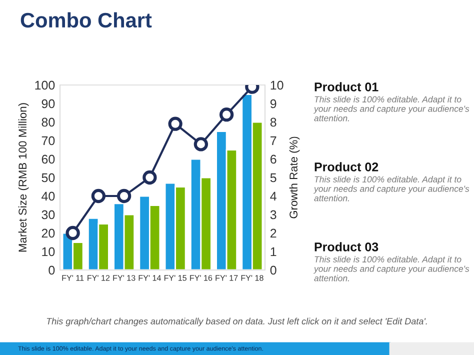 Image resolution: width=474 pixels, height=355 pixels. What do you see at coordinates (48, 141) in the screenshot?
I see `y-tick-label: 70` at bounding box center [48, 141].